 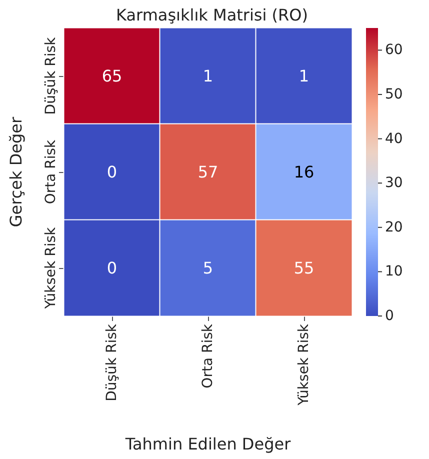 What do you see at coordinates (304, 268) in the screenshot?
I see `data-label: 55` at bounding box center [304, 268].